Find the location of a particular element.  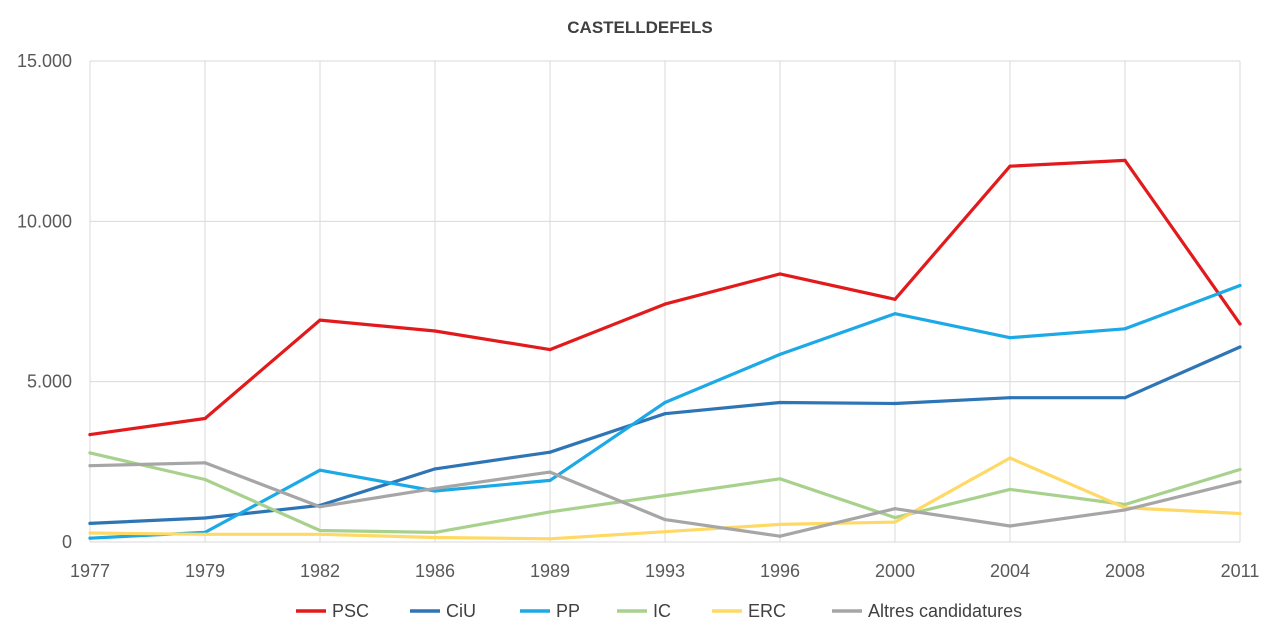

legend-item: PSC is located at coordinates (332, 611).